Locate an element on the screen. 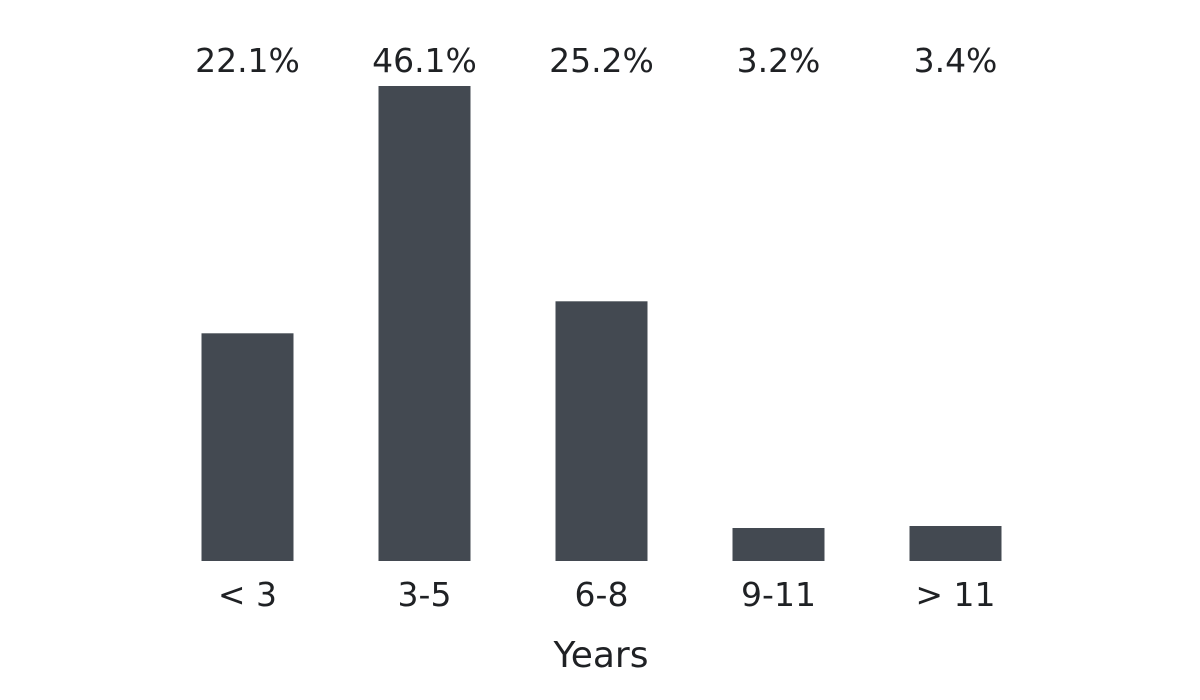 Image resolution: width=1200 pixels, height=700 pixels. bar-value-label: 25.2% is located at coordinates (601, 60).